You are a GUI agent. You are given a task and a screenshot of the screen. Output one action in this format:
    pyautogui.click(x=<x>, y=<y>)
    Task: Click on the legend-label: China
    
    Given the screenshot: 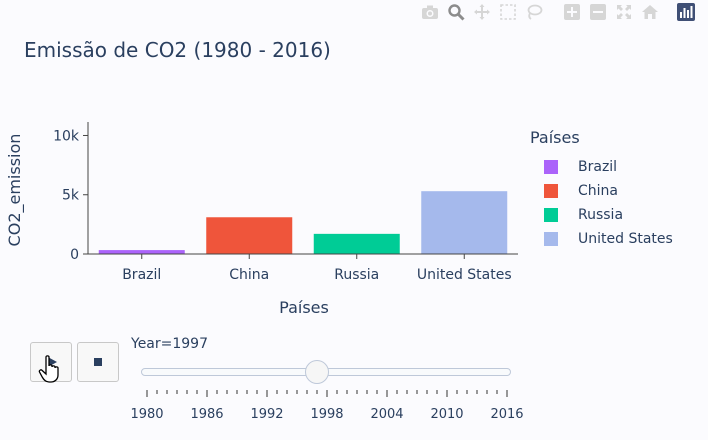 What is the action you would take?
    pyautogui.click(x=598, y=191)
    